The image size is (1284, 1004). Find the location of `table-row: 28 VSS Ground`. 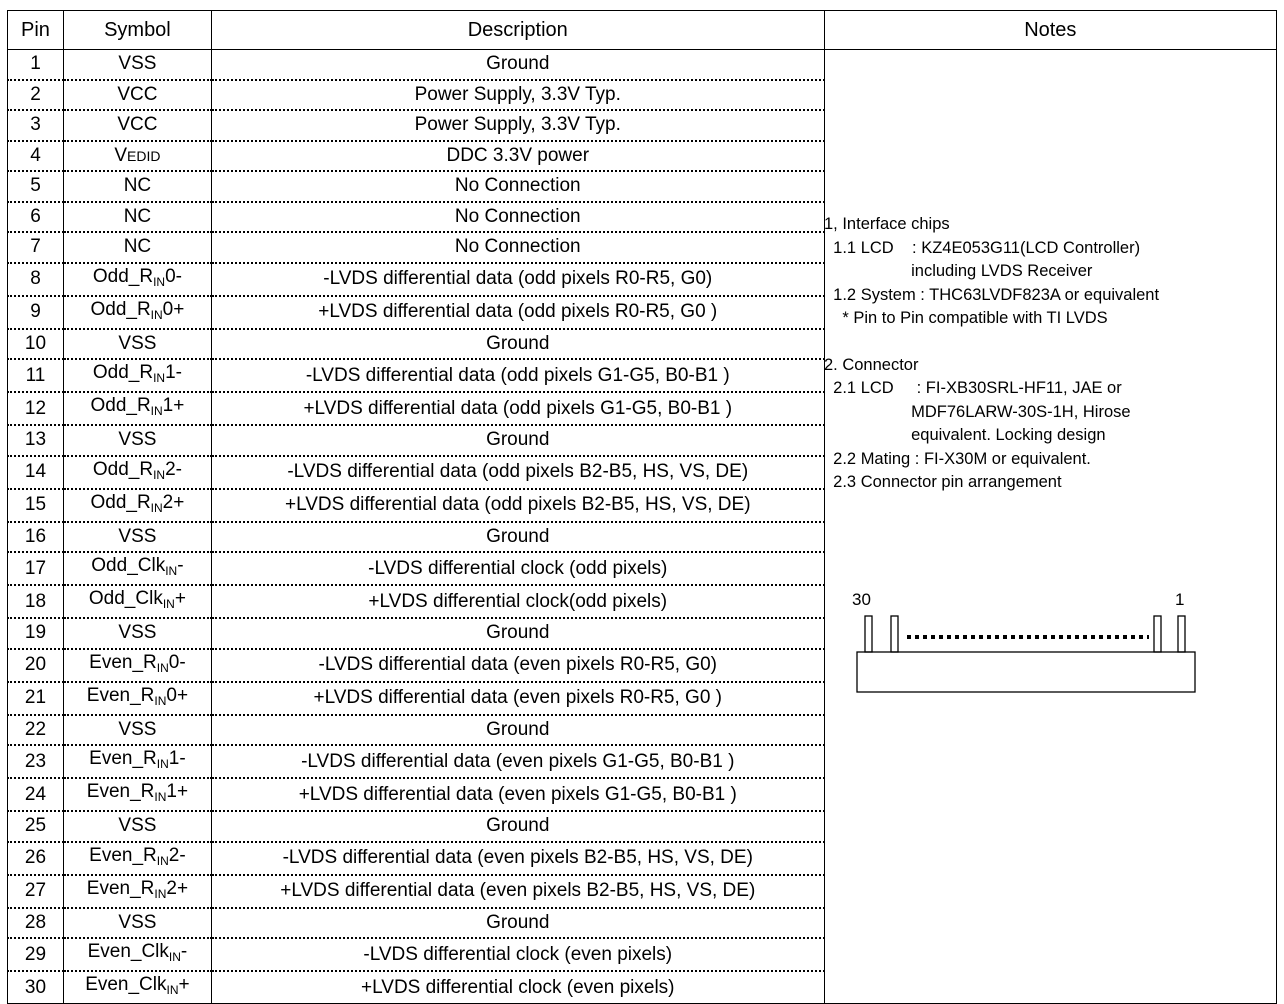

table-row: 28 VSS Ground is located at coordinates (642, 923).